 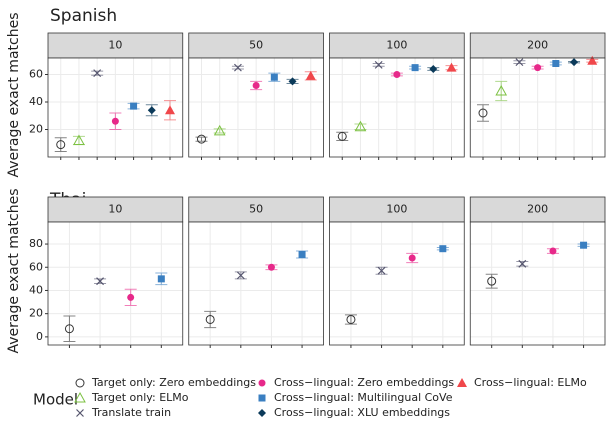 What do you see at coordinates (83, 16) in the screenshot?
I see `chart-title: Spanish` at bounding box center [83, 16].